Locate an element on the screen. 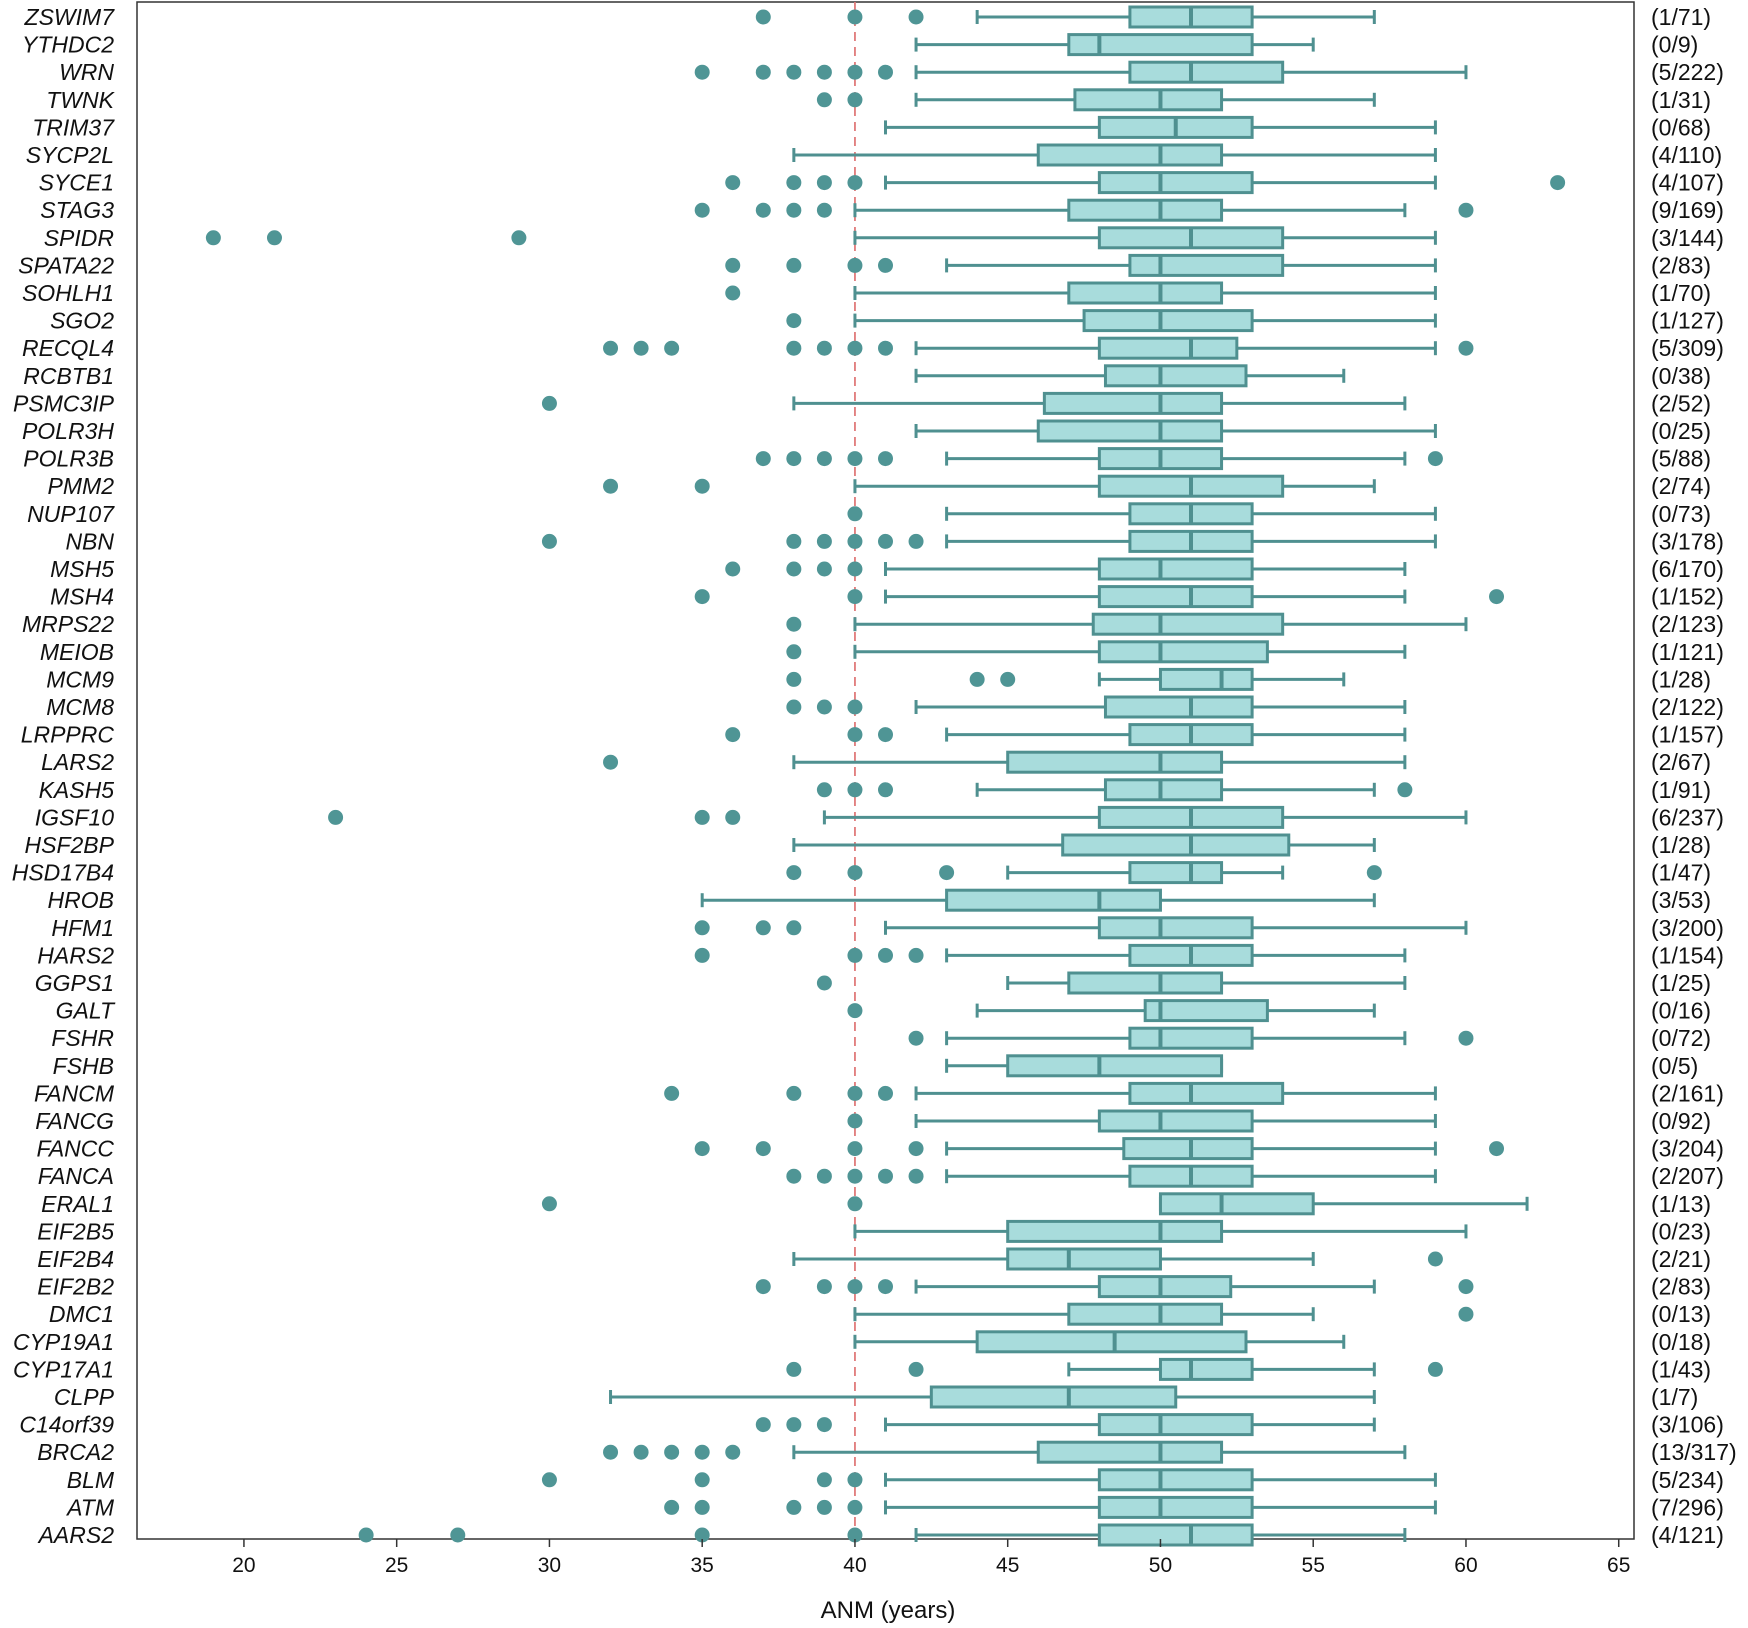  box-row: HFM1 (3/200) is located at coordinates (887, 928).